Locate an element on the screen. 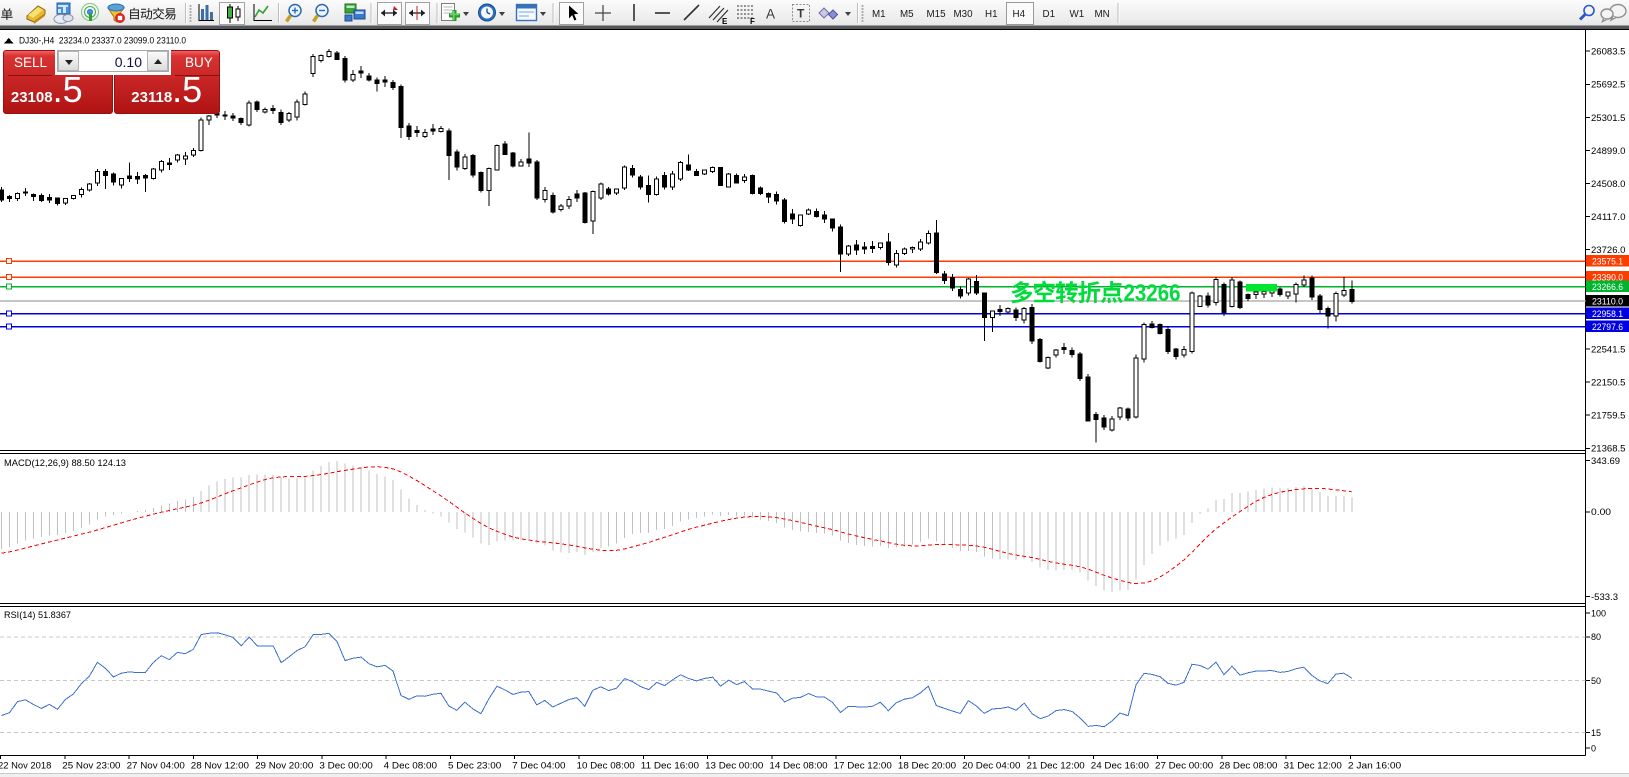 Image resolution: width=1629 pixels, height=777 pixels. svg-text: F is located at coordinates (752, 21).